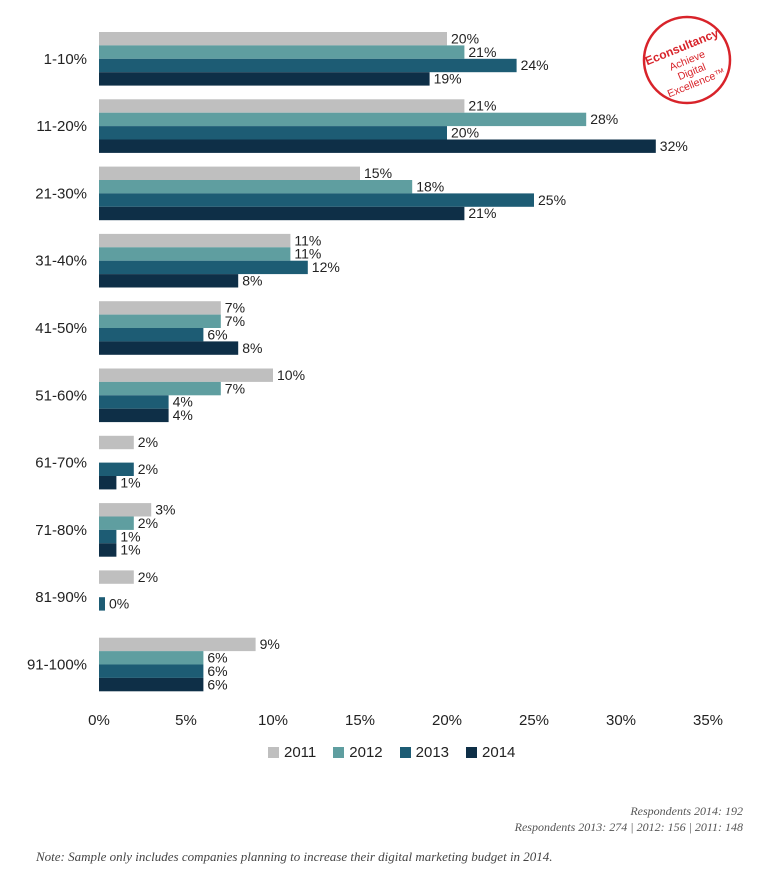 This screenshot has height=882, width=768. I want to click on category-label-41-50%: 41-50%, so click(61, 328).